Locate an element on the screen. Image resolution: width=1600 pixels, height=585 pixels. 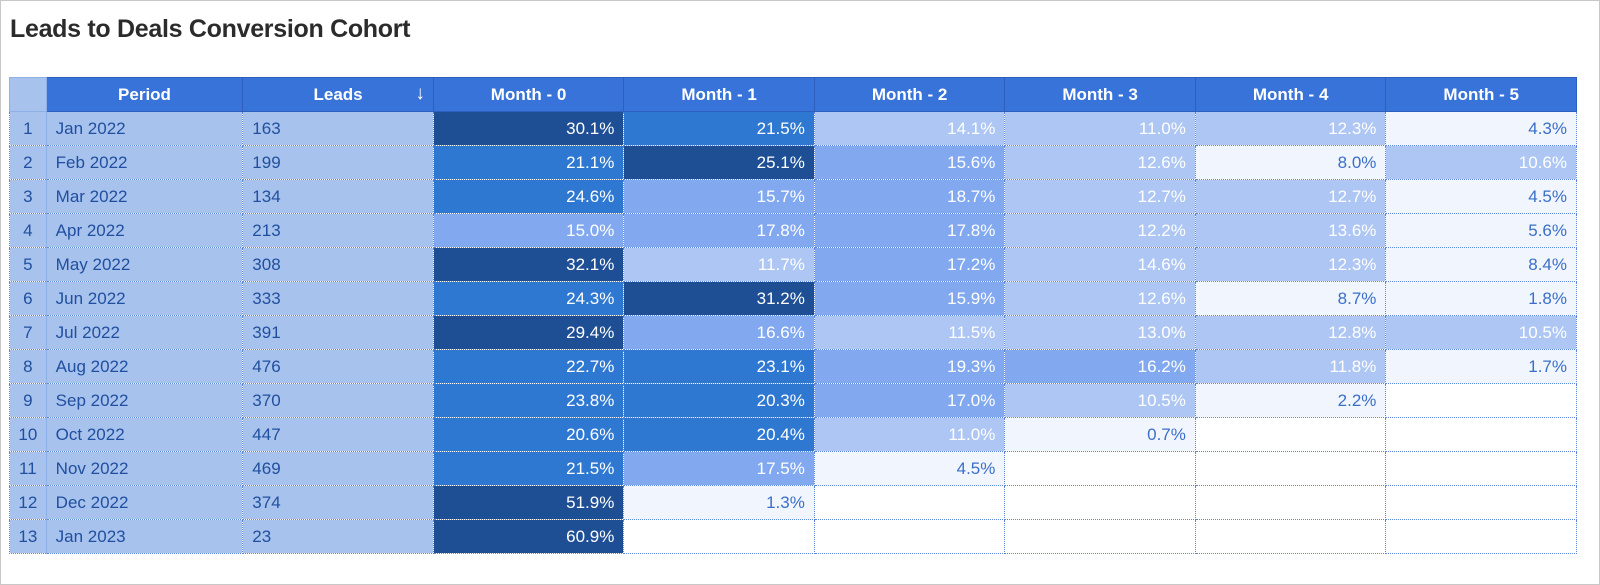
table-row: 12 Dec 2022 374 51.9% 1.3% is located at coordinates (793, 502).